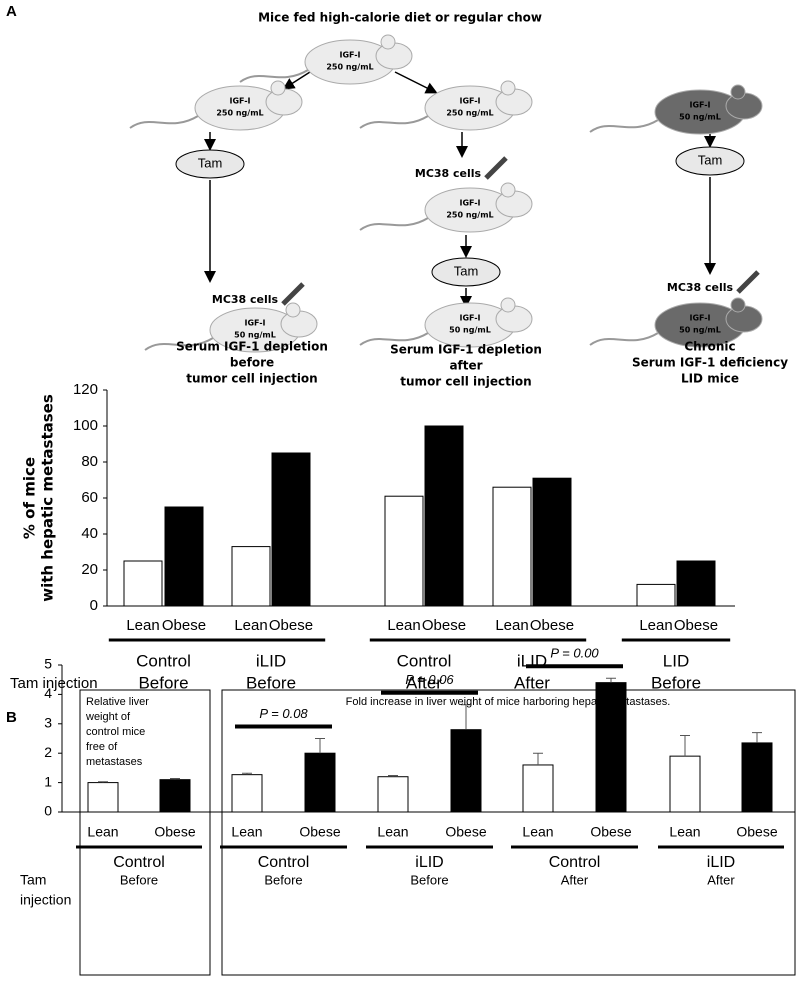 The width and height of the screenshot is (800, 992). I want to click on box-title: Relative liver, so click(117, 702).